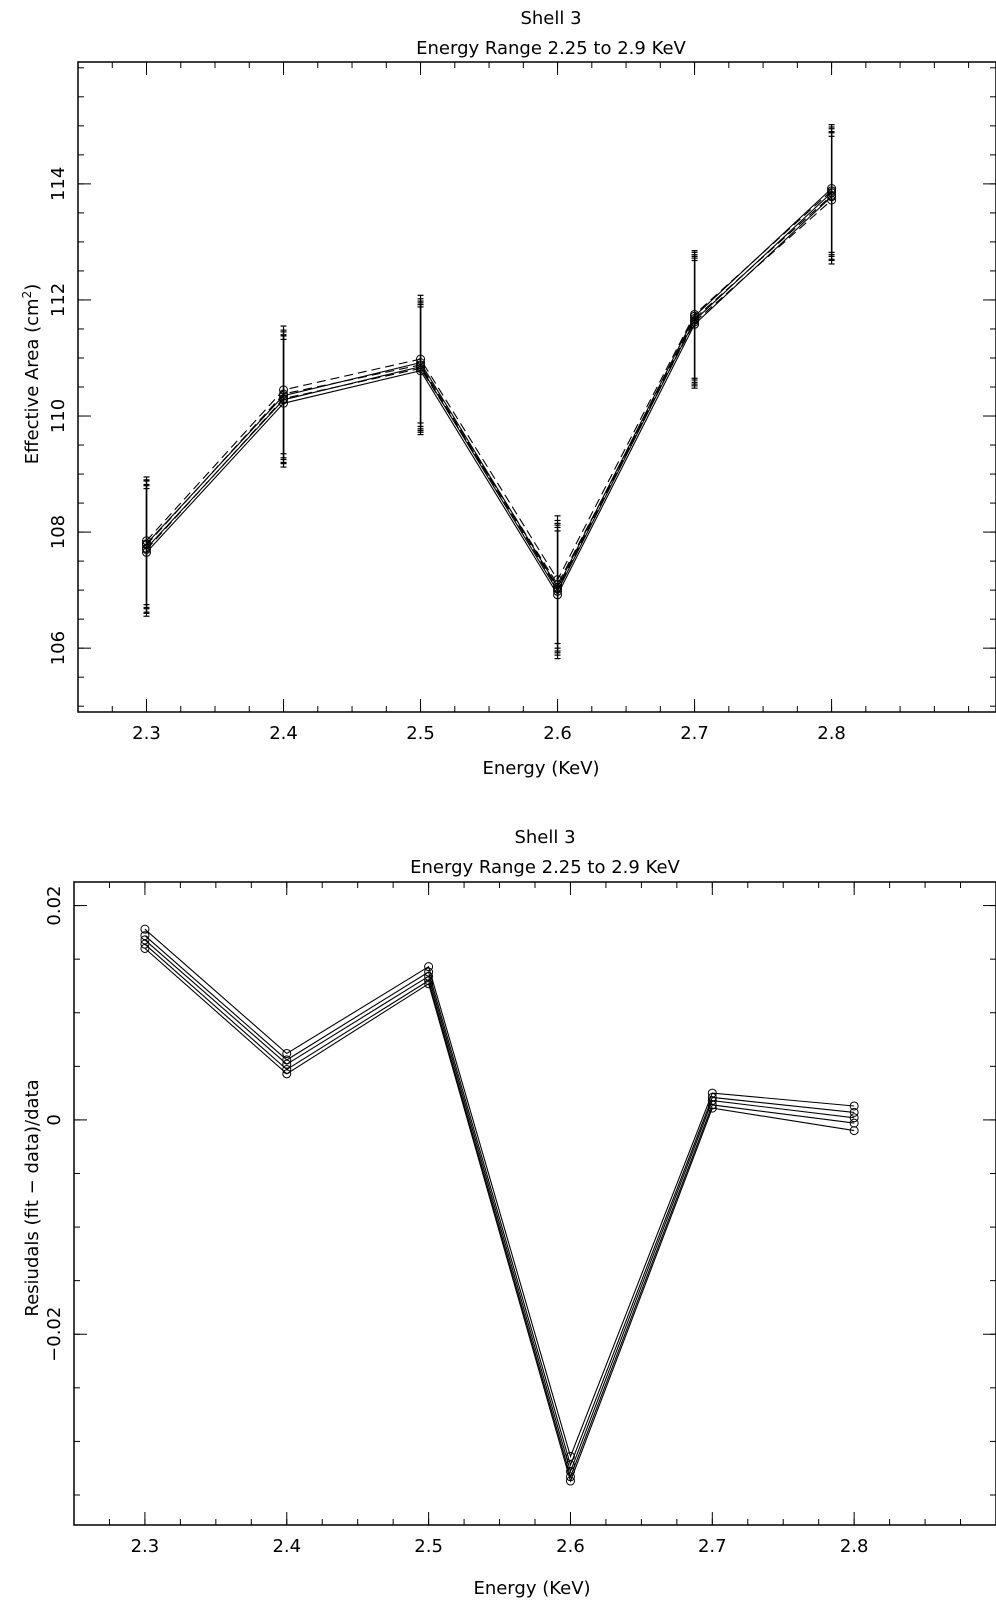  Describe the element at coordinates (54, 1119) in the screenshot. I see `y-tick-label: 0` at that location.